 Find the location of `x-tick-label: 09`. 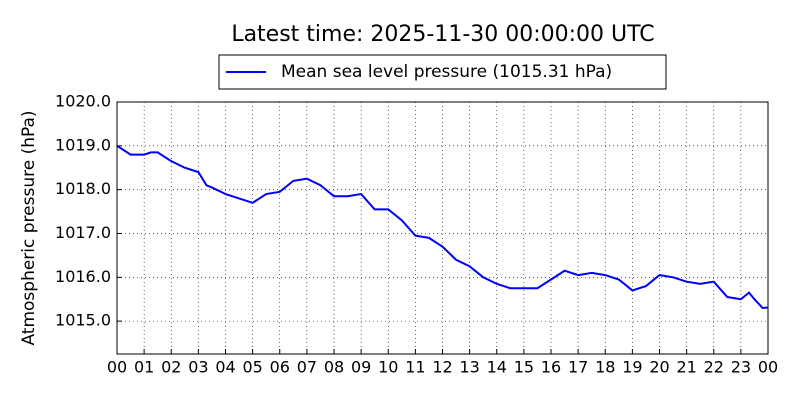

x-tick-label: 09 is located at coordinates (361, 367).